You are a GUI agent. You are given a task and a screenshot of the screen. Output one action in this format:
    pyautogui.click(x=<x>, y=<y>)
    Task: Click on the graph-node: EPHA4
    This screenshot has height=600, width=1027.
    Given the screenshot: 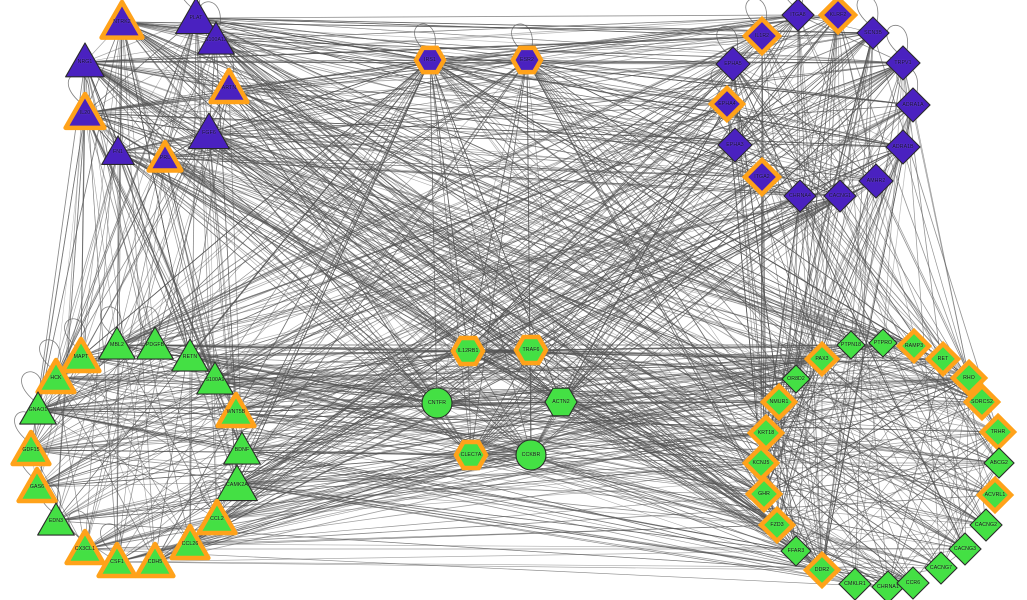 What is the action you would take?
    pyautogui.click(x=727, y=104)
    